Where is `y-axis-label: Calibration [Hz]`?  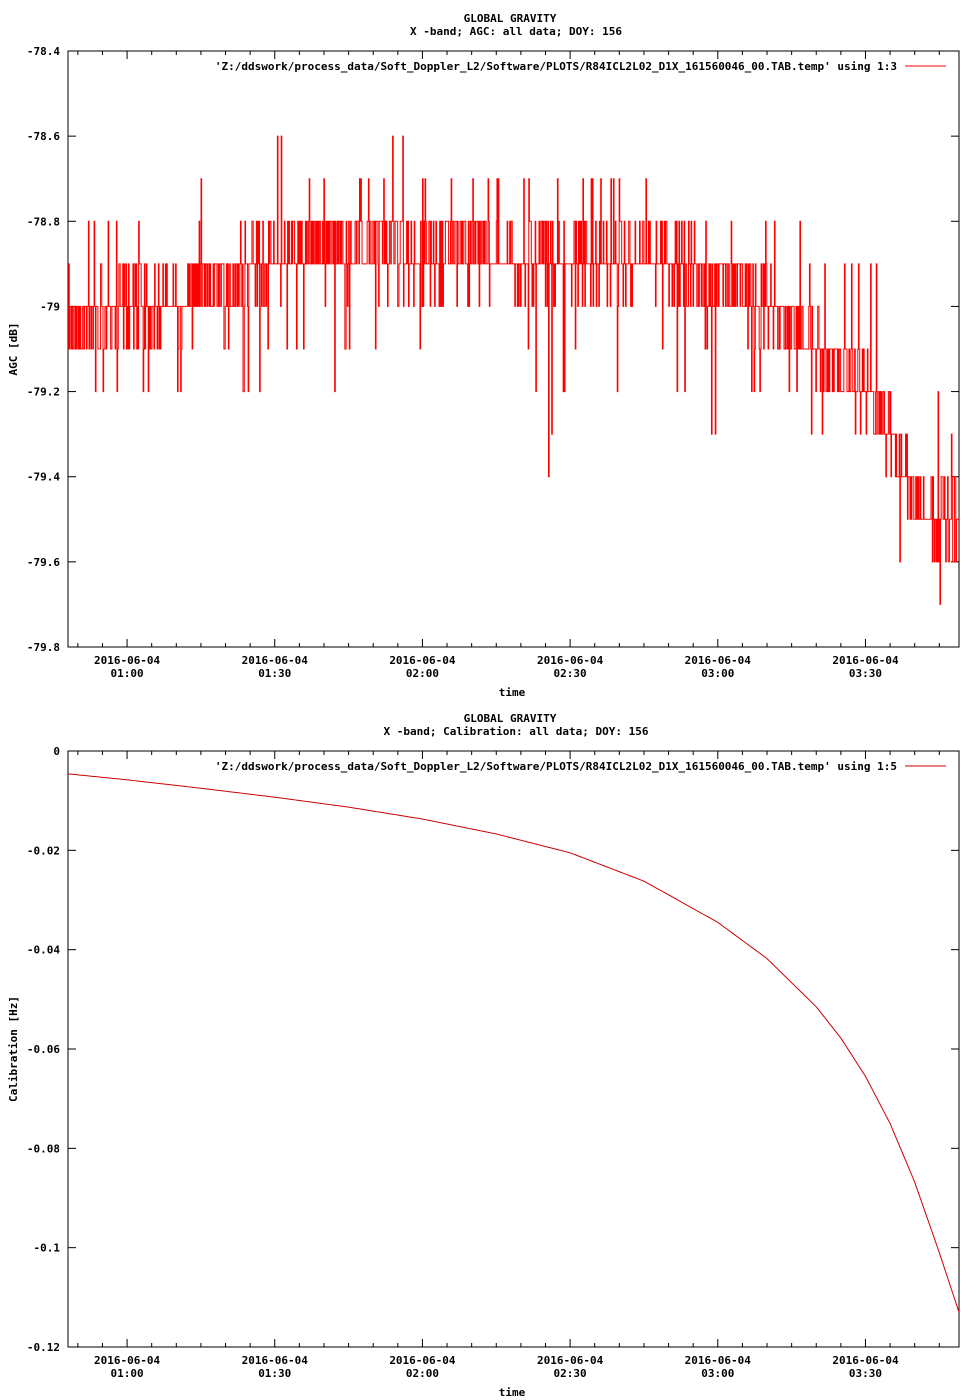
y-axis-label: Calibration [Hz] is located at coordinates (13, 1049).